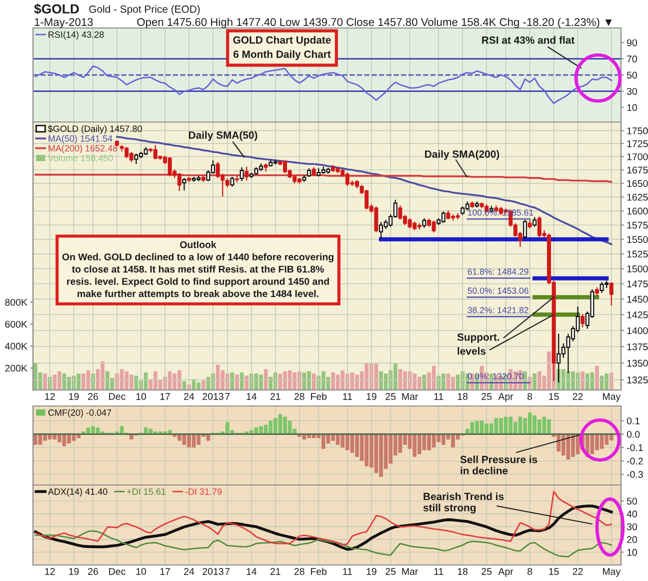  Describe the element at coordinates (637, 239) in the screenshot. I see `y-tick-label: 1550` at that location.